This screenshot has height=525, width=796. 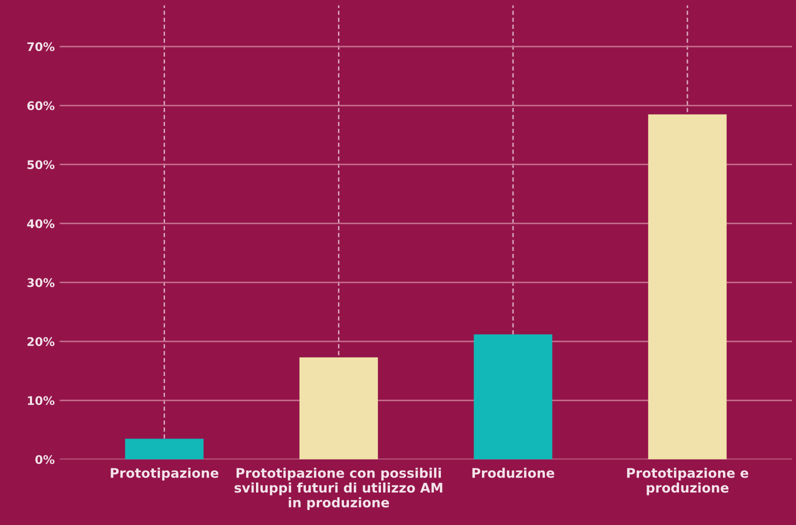 What do you see at coordinates (44, 459) in the screenshot?
I see `y-tick-label: 0%` at bounding box center [44, 459].